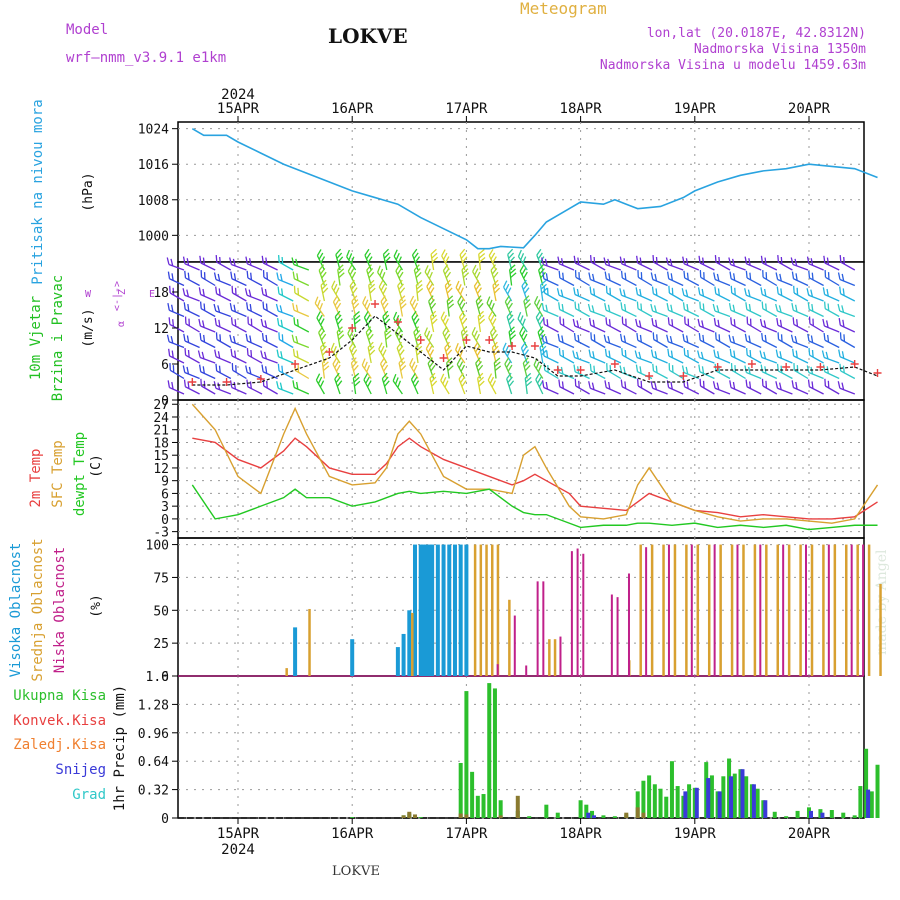 The height and width of the screenshot is (900, 900). Describe the element at coordinates (537, 628) in the screenshot. I see `cloud-low-bar` at that location.